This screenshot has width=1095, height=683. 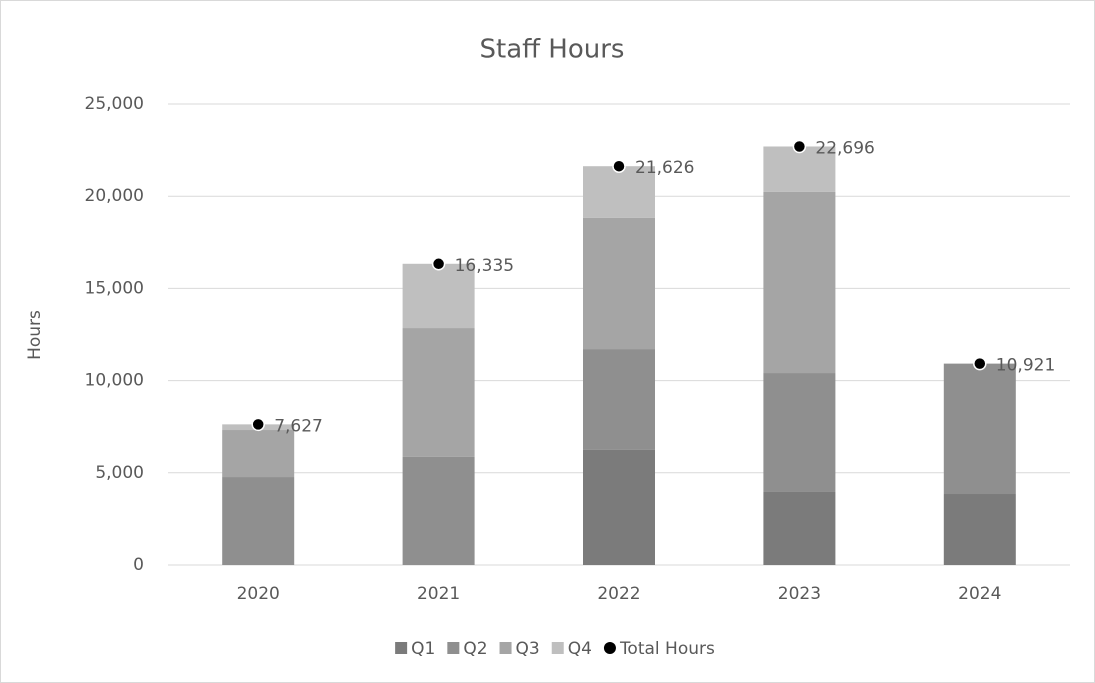 I want to click on y-tick-label: 25,000, so click(x=114, y=104).